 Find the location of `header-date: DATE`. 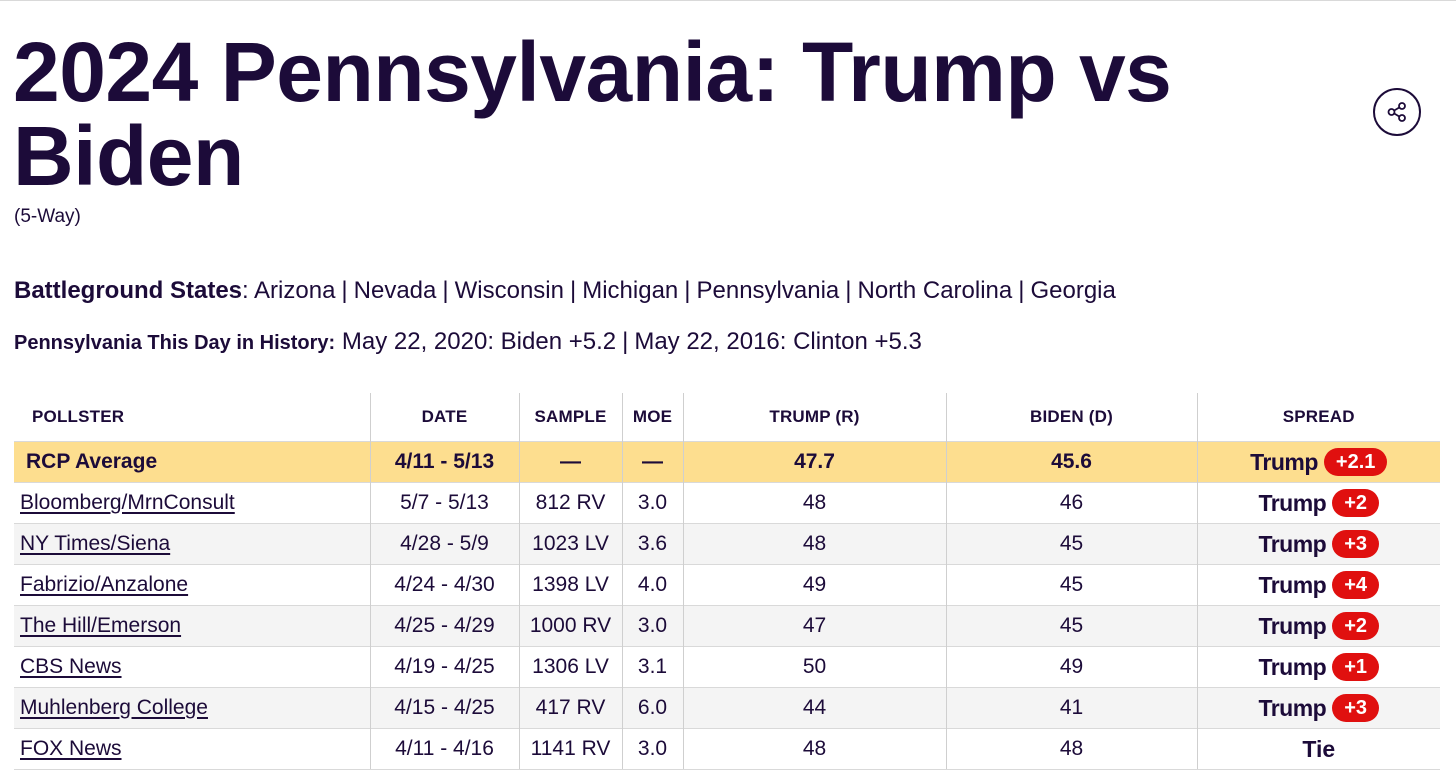

header-date: DATE is located at coordinates (444, 417).